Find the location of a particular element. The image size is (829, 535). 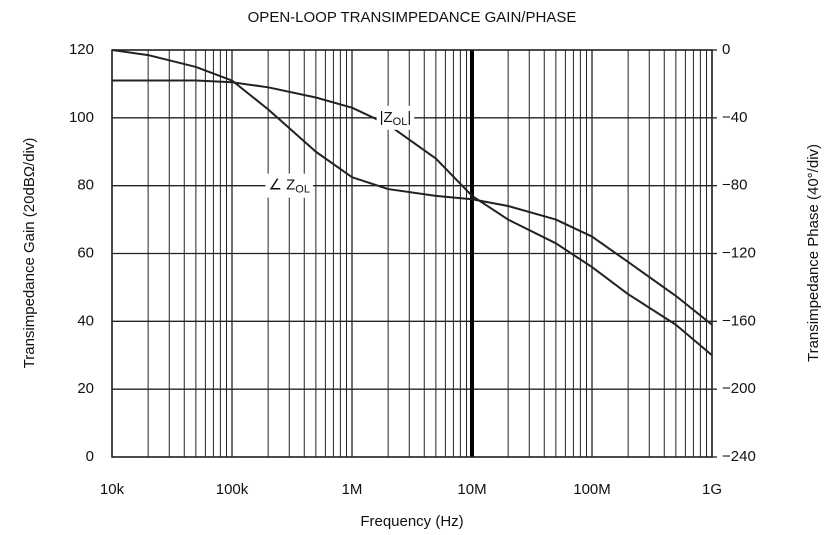

y2-tick-label: −240 is located at coordinates (739, 456).